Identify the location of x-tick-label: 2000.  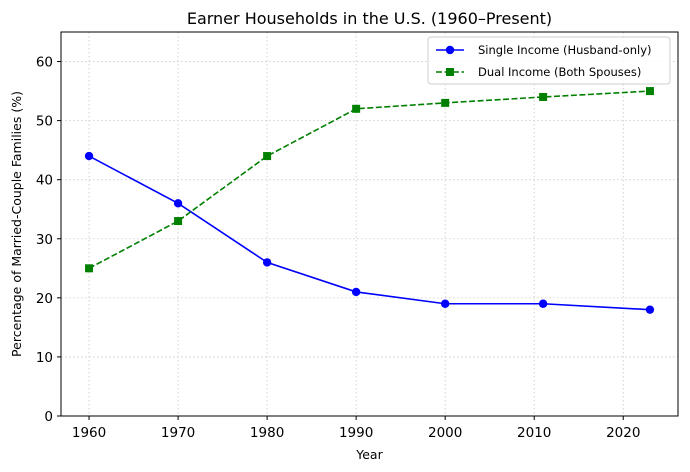
(445, 433).